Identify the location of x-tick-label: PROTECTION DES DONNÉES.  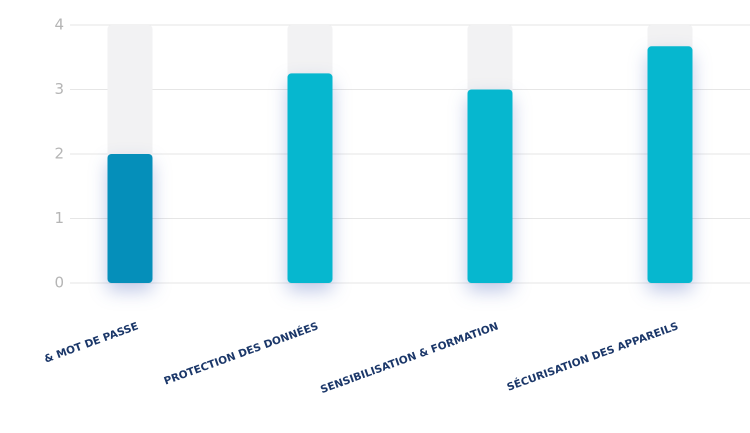
(241, 353).